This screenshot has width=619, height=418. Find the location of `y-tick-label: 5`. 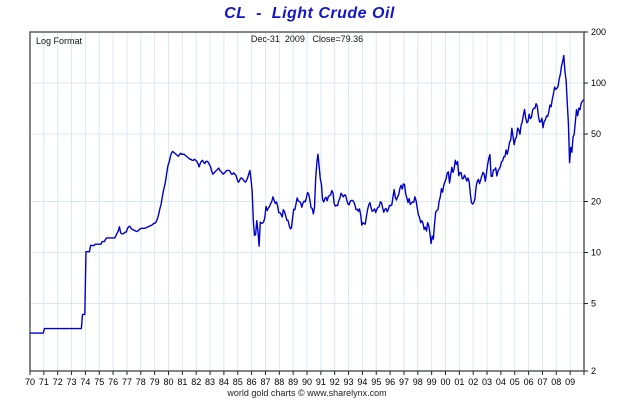

y-tick-label: 5 is located at coordinates (593, 304).